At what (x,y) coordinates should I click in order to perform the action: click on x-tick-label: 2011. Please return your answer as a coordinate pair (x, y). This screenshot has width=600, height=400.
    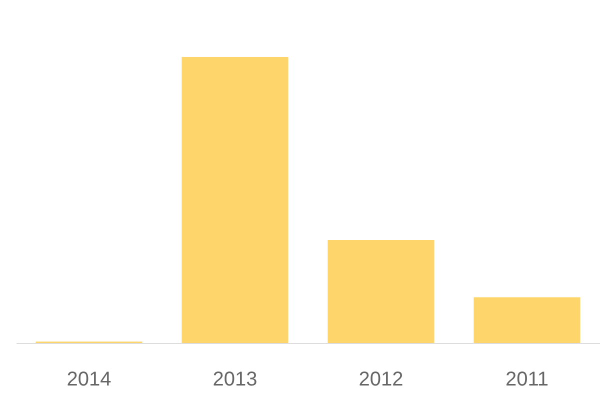
    Looking at the image, I should click on (527, 379).